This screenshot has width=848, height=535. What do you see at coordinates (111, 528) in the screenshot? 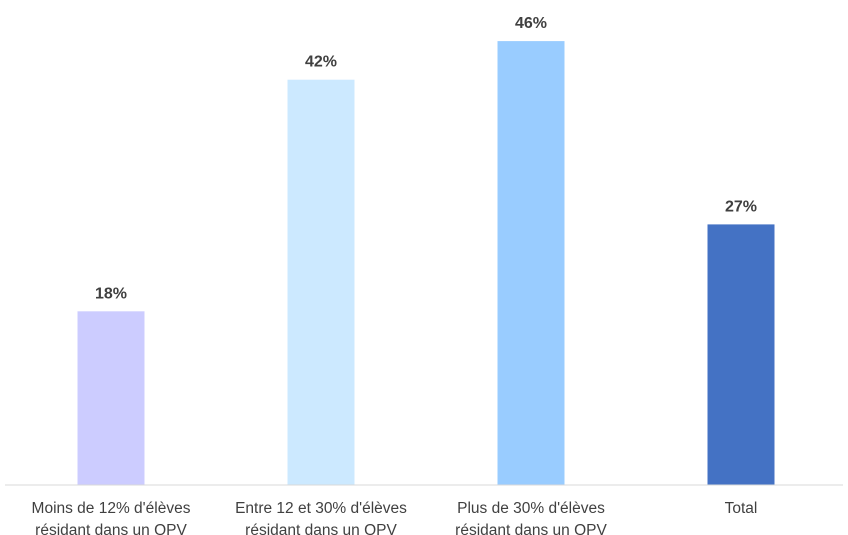
I see `category-label-1-line-2: résidant dans un QPV` at bounding box center [111, 528].